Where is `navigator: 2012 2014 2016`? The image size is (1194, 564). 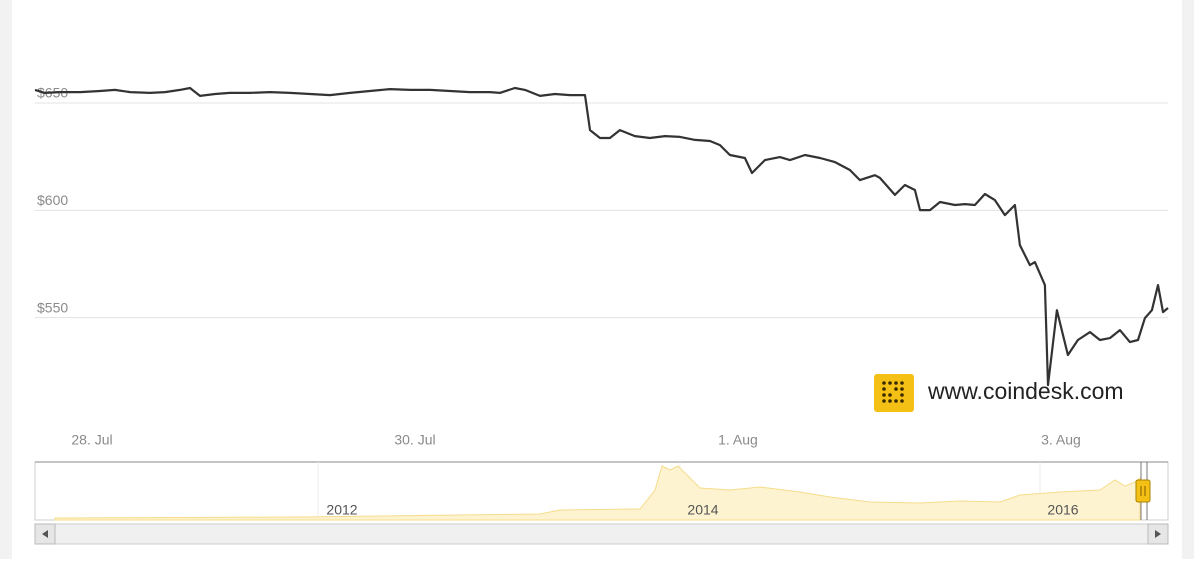
navigator: 2012 2014 2016 is located at coordinates (601, 491).